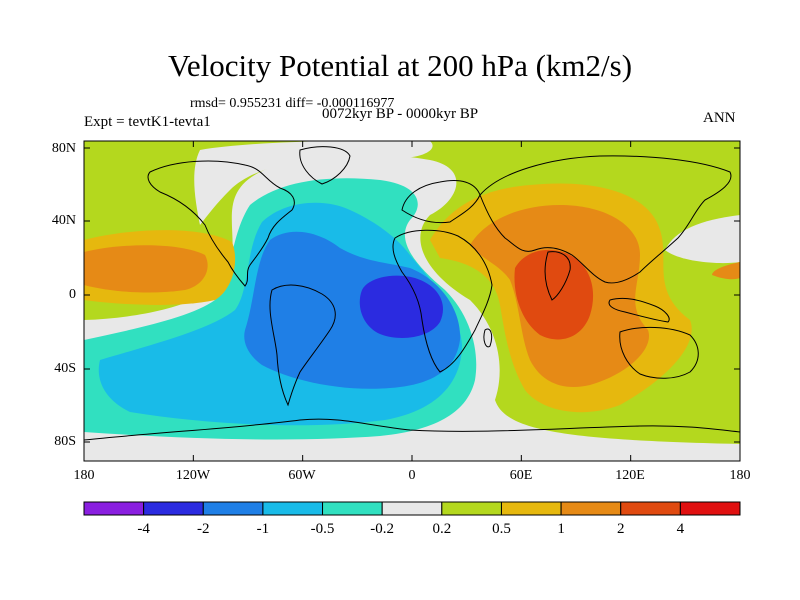 This screenshot has width=800, height=600. What do you see at coordinates (263, 529) in the screenshot?
I see `colorbar-label: -1` at bounding box center [263, 529].